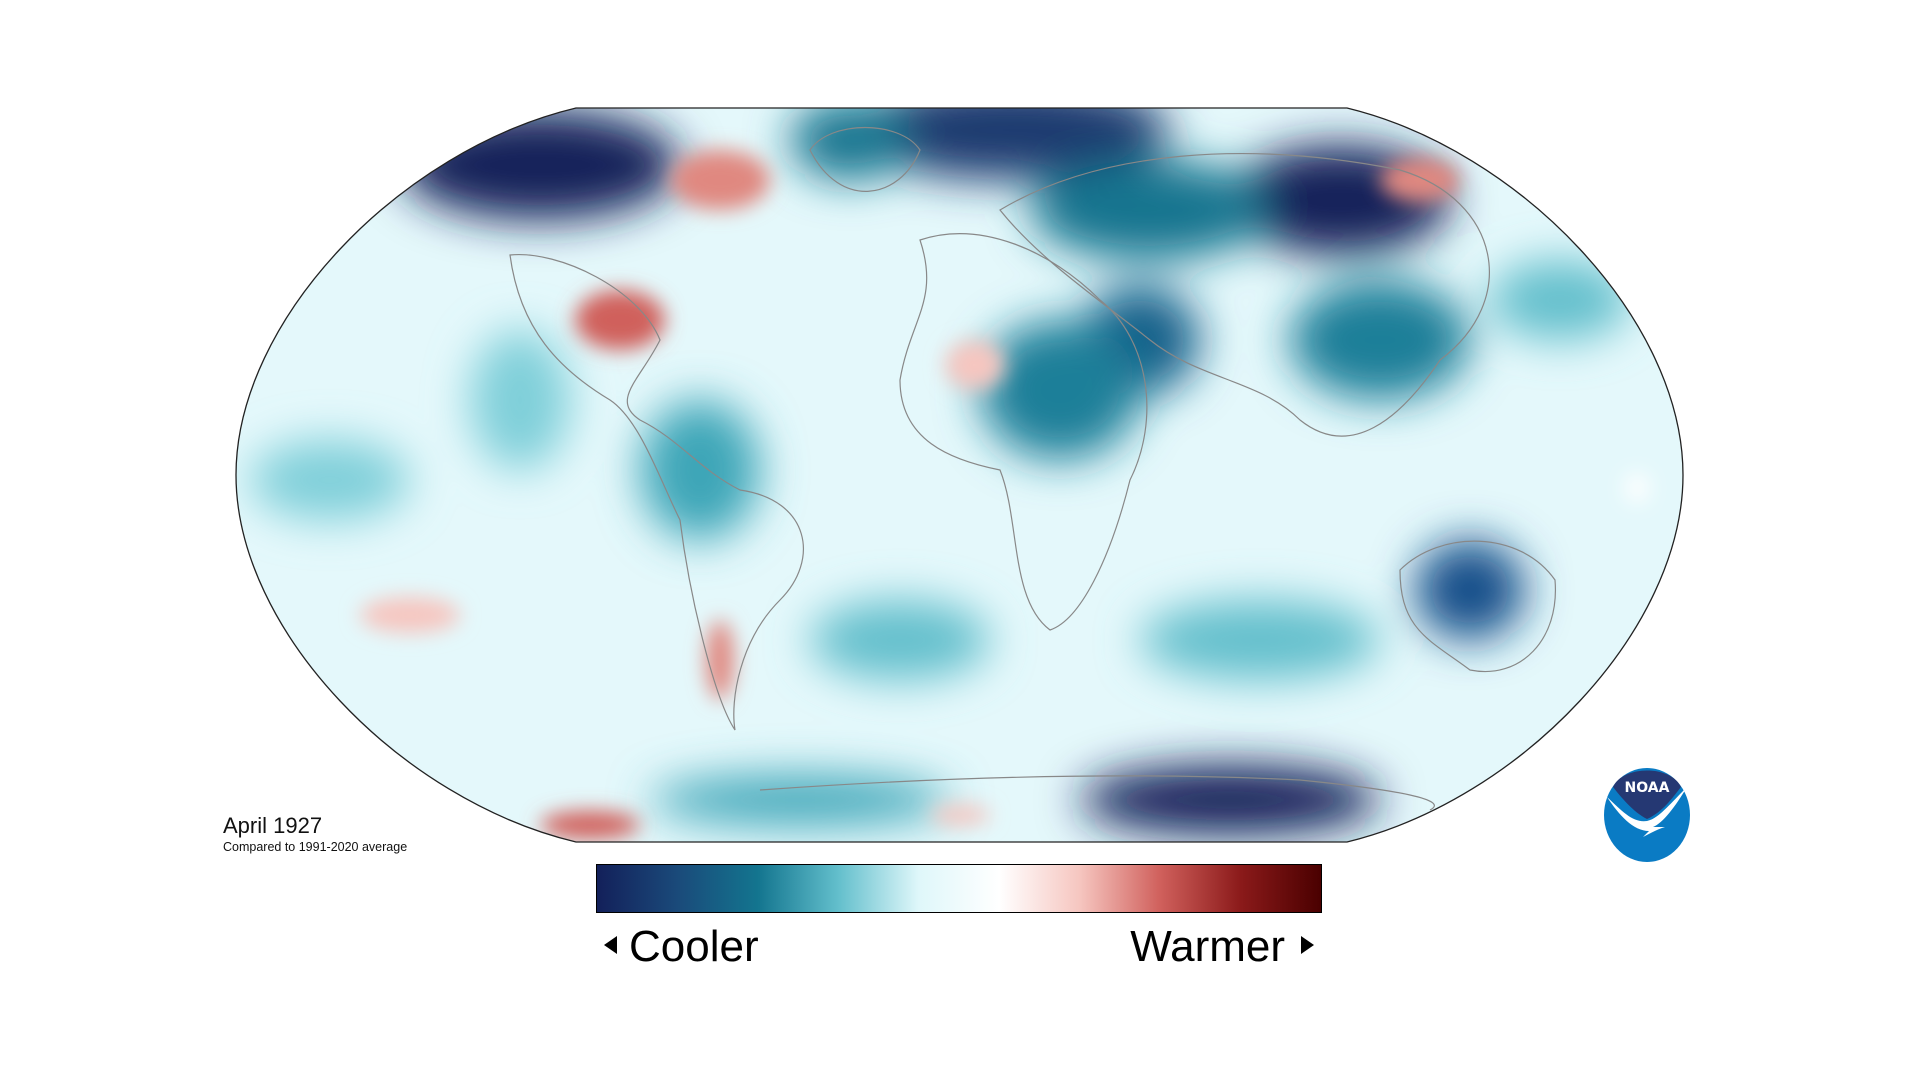 The image size is (1920, 1080). Describe the element at coordinates (273, 825) in the screenshot. I see `map-title: April 1927` at that location.